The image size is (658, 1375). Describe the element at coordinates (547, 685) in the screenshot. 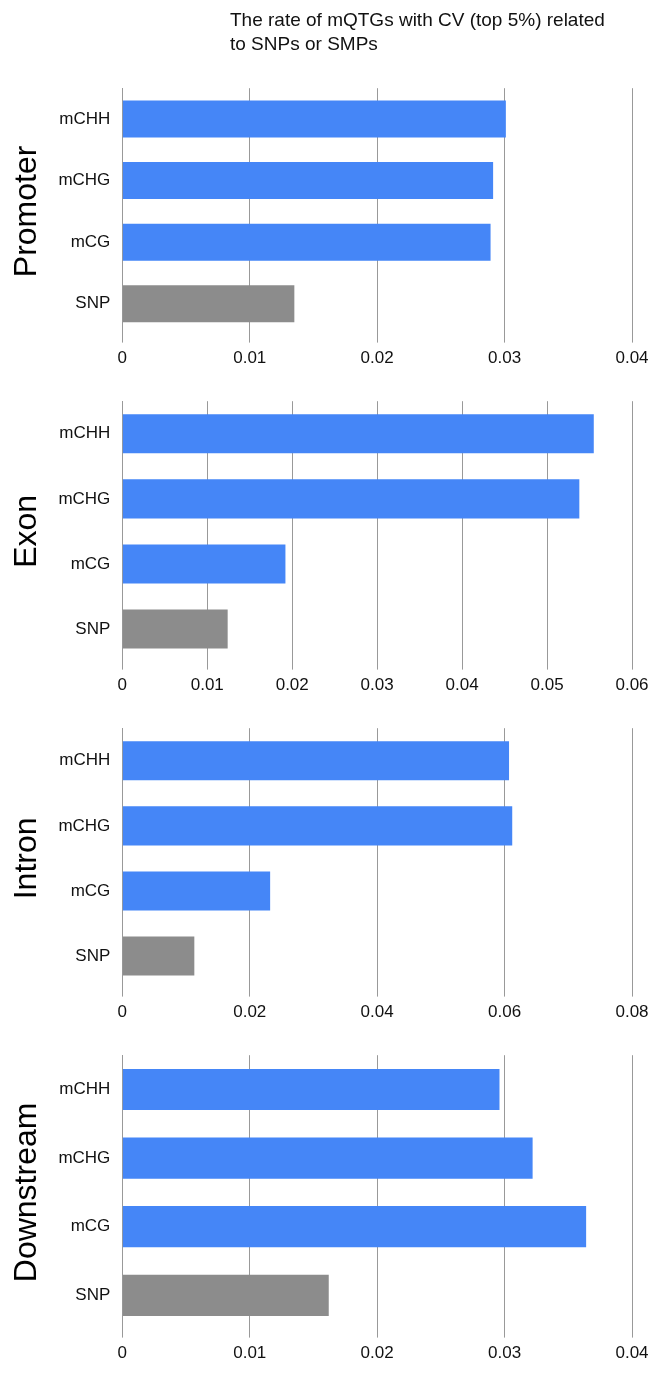

I see `x-tick-label: 0.05` at that location.